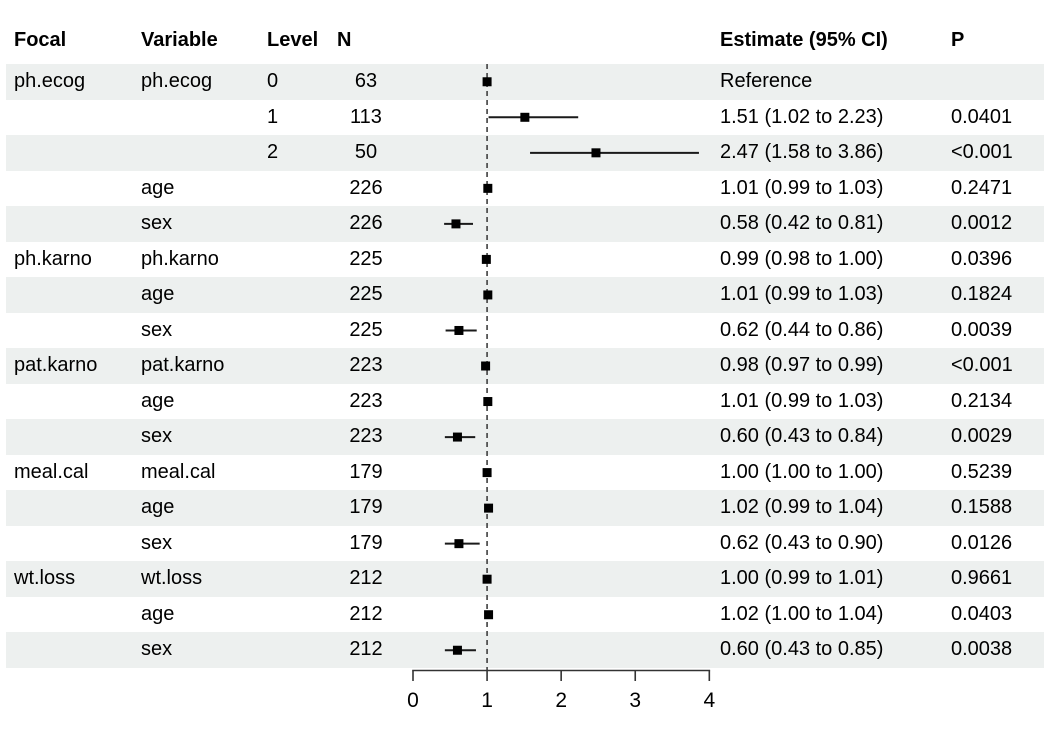 This screenshot has width=1050, height=750. Describe the element at coordinates (525, 189) in the screenshot. I see `table-row: age 226 1.01 (0.99 to 1.03) 0.2471` at that location.